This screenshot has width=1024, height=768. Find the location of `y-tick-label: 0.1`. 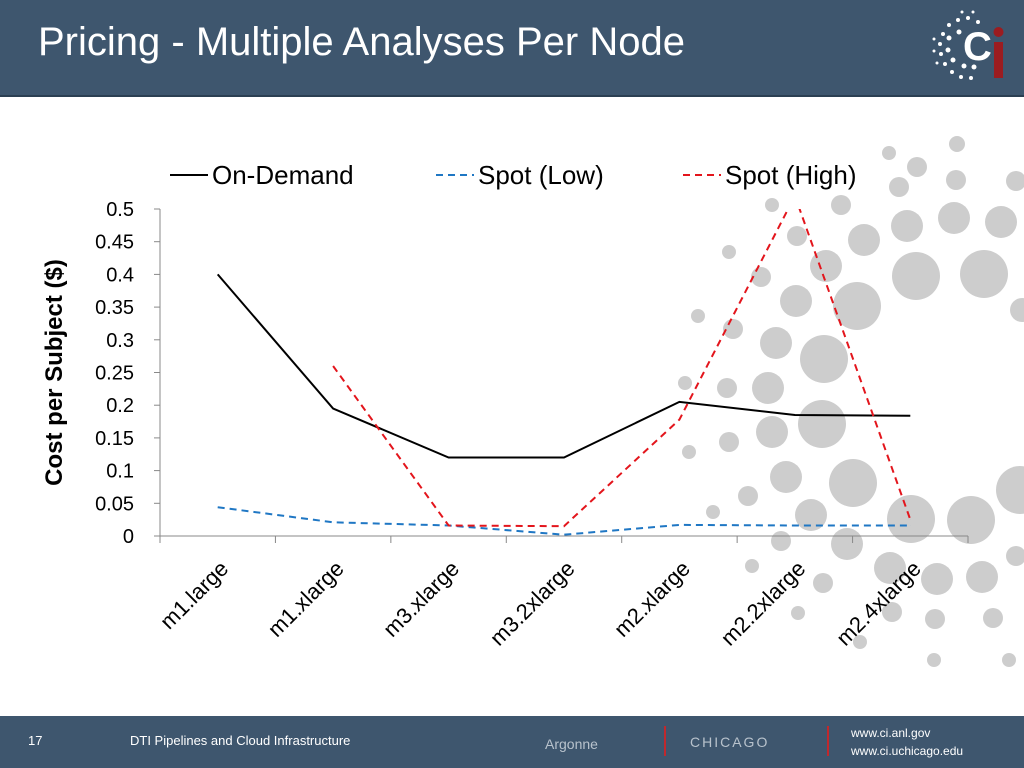

y-tick-label: 0.1 is located at coordinates (120, 472).